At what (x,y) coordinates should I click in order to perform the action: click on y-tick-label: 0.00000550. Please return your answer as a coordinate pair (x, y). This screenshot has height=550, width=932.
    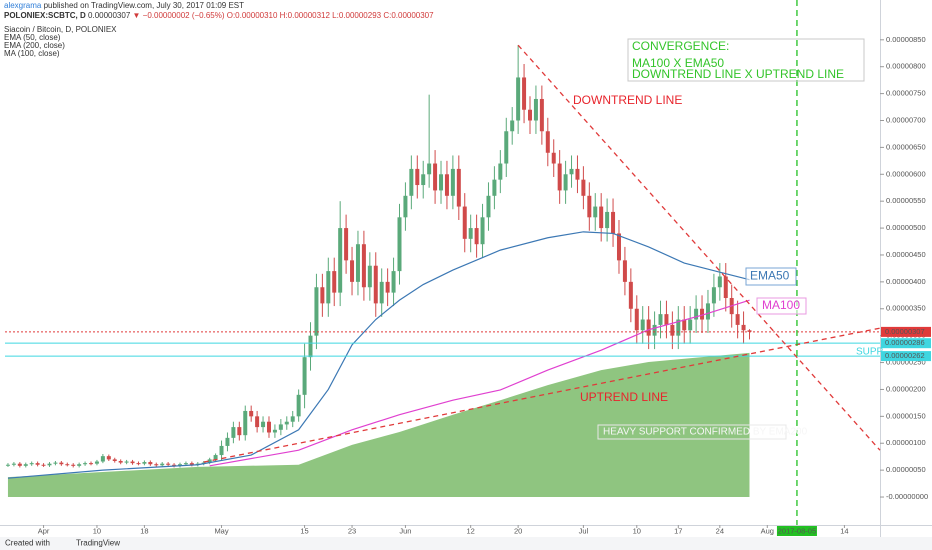
    Looking at the image, I should click on (906, 200).